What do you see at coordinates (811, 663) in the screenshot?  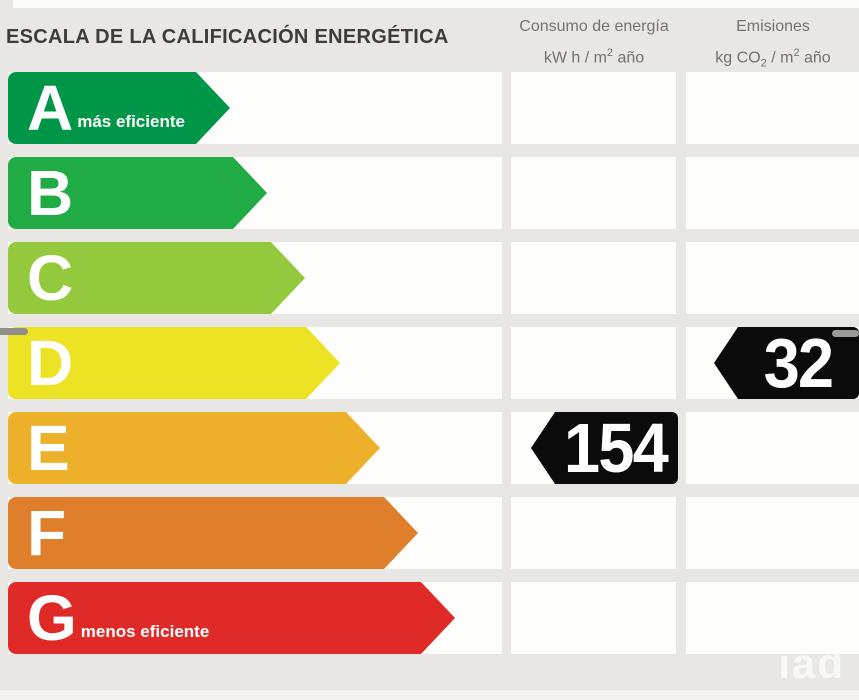 I see `iad-watermark: iad` at bounding box center [811, 663].